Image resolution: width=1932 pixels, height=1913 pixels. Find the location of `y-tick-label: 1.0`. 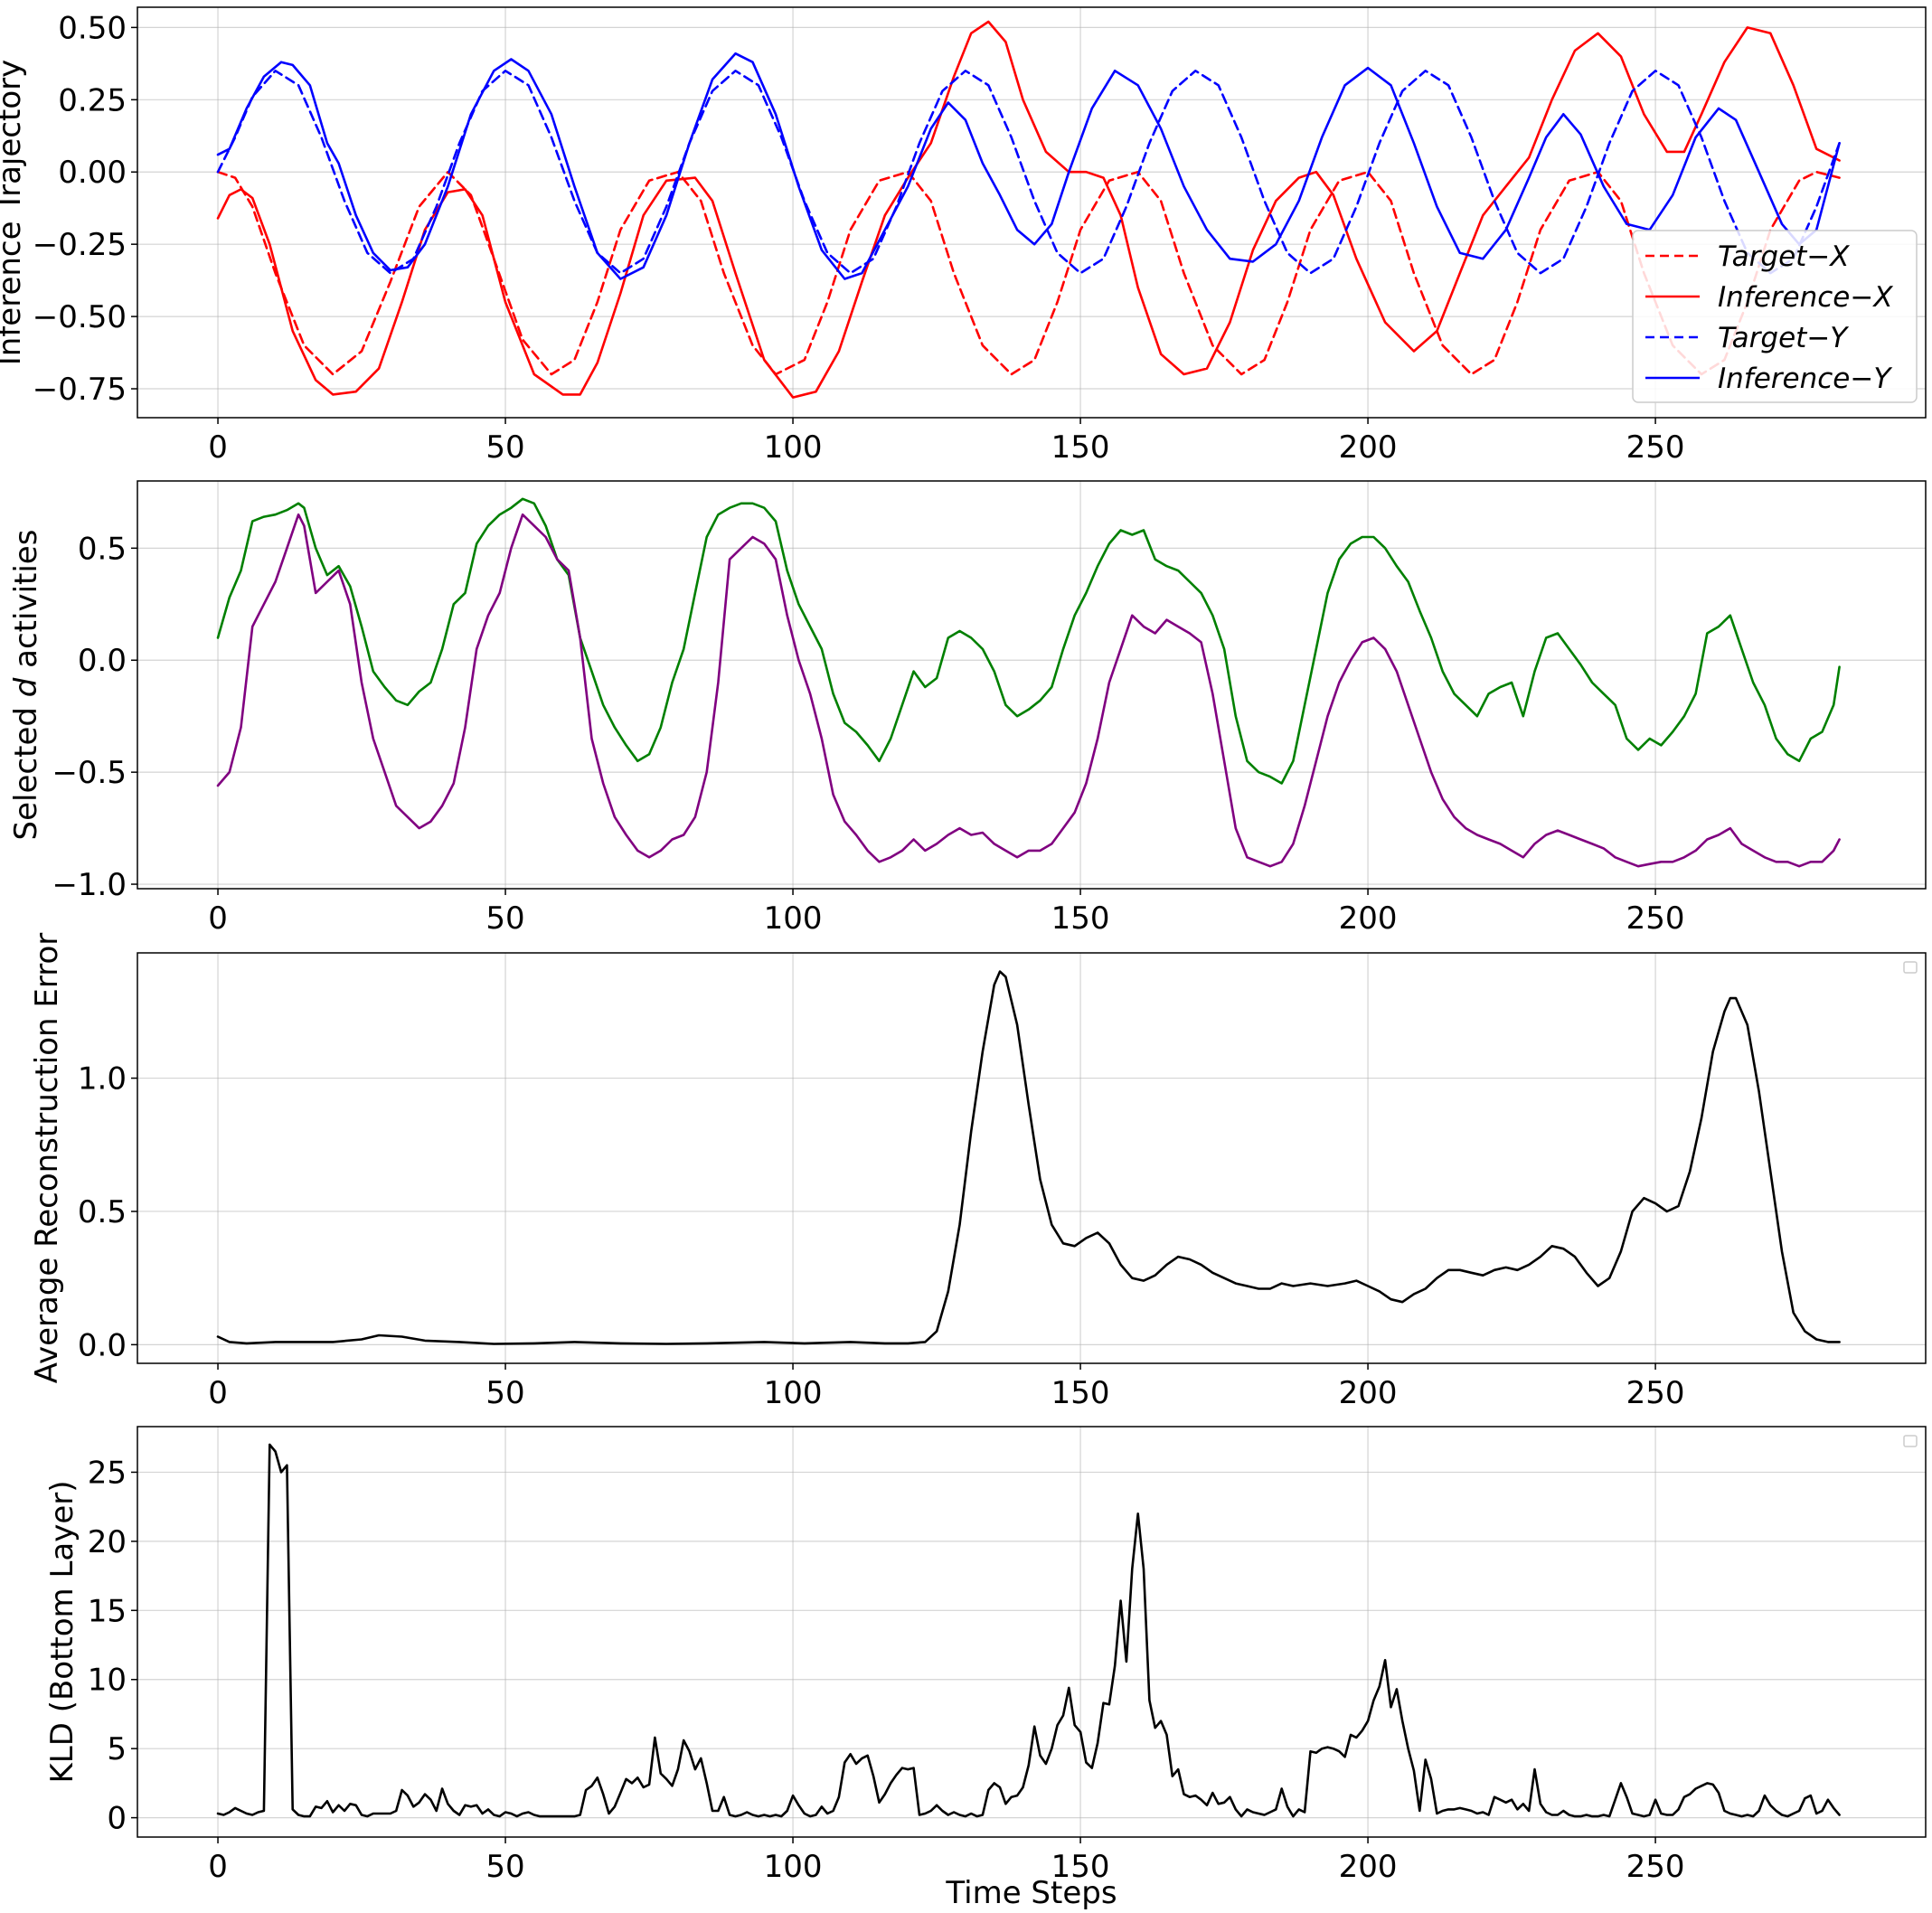

y-tick-label: 1.0 is located at coordinates (102, 1079).